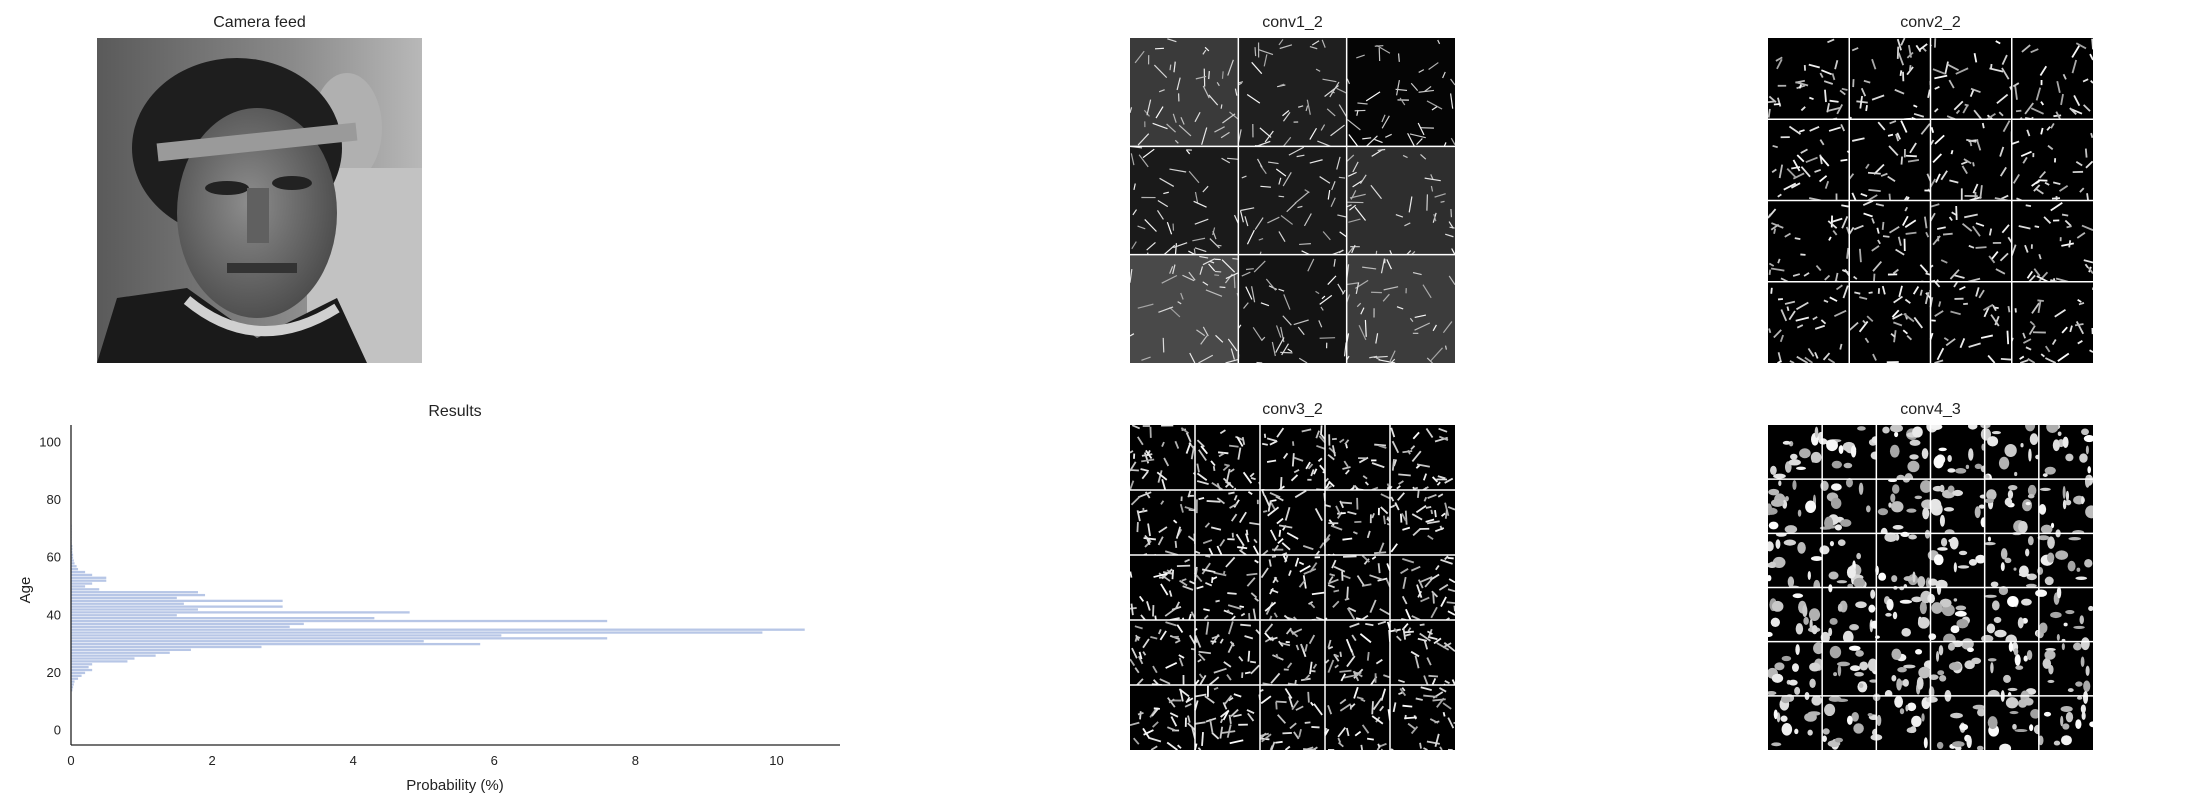 The width and height of the screenshot is (2200, 800). Describe the element at coordinates (494, 760) in the screenshot. I see `x-tick-label-6: 6` at that location.